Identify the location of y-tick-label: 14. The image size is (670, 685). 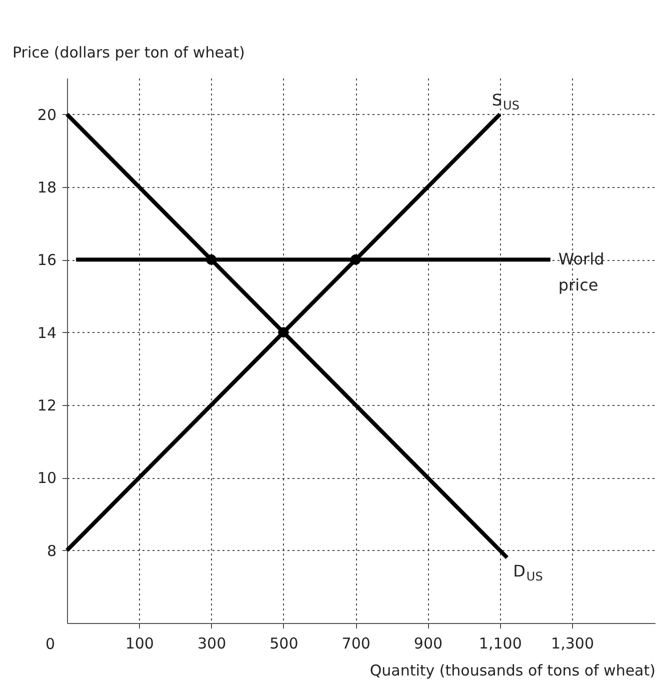
(46, 333).